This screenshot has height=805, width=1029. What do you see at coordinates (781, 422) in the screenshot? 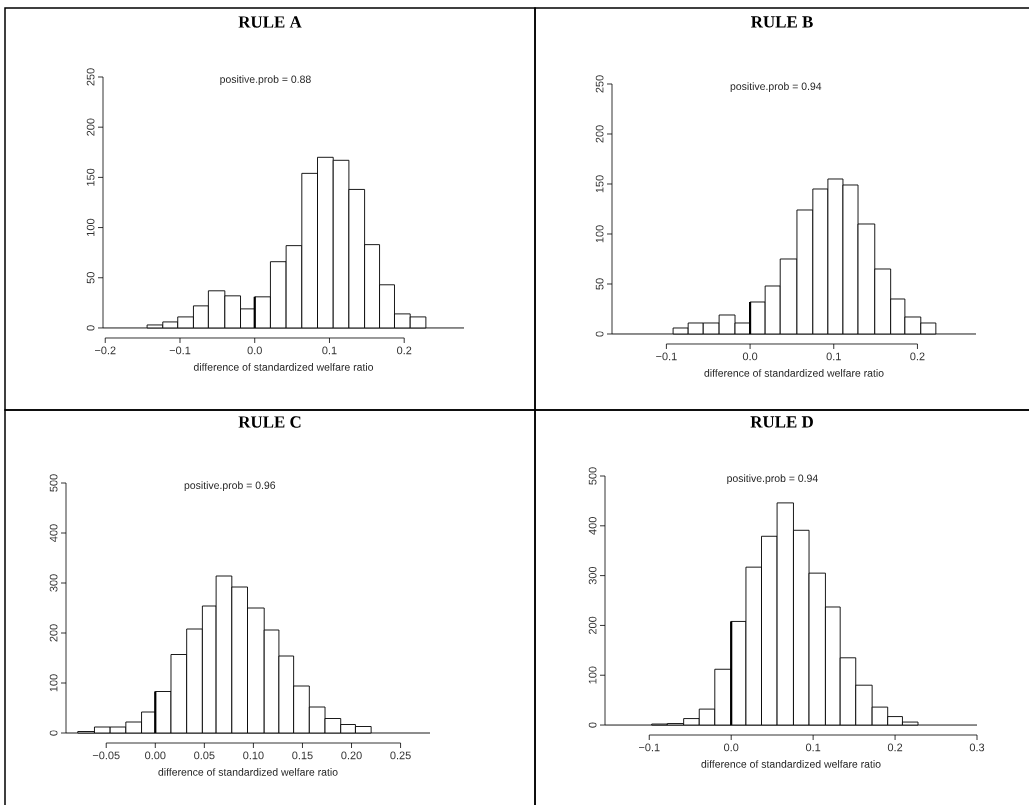
I see `chart-title: RULE D` at bounding box center [781, 422].